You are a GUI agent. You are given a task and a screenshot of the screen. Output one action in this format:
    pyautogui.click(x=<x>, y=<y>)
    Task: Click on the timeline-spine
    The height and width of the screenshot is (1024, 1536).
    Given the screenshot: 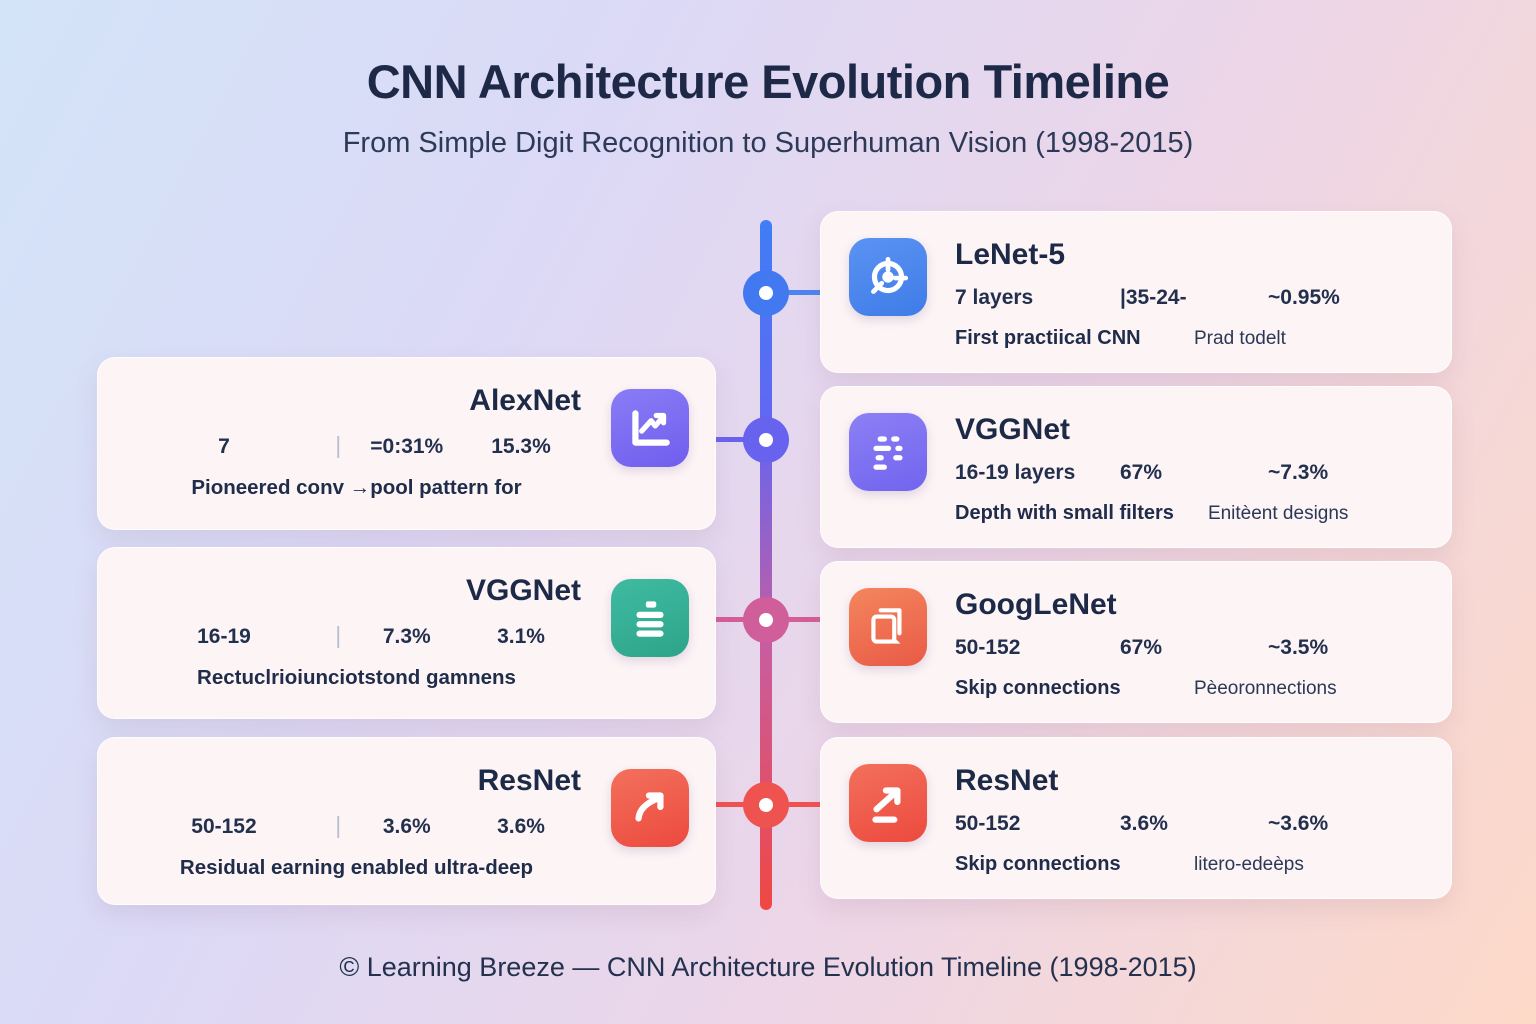 What is the action you would take?
    pyautogui.click(x=766, y=565)
    